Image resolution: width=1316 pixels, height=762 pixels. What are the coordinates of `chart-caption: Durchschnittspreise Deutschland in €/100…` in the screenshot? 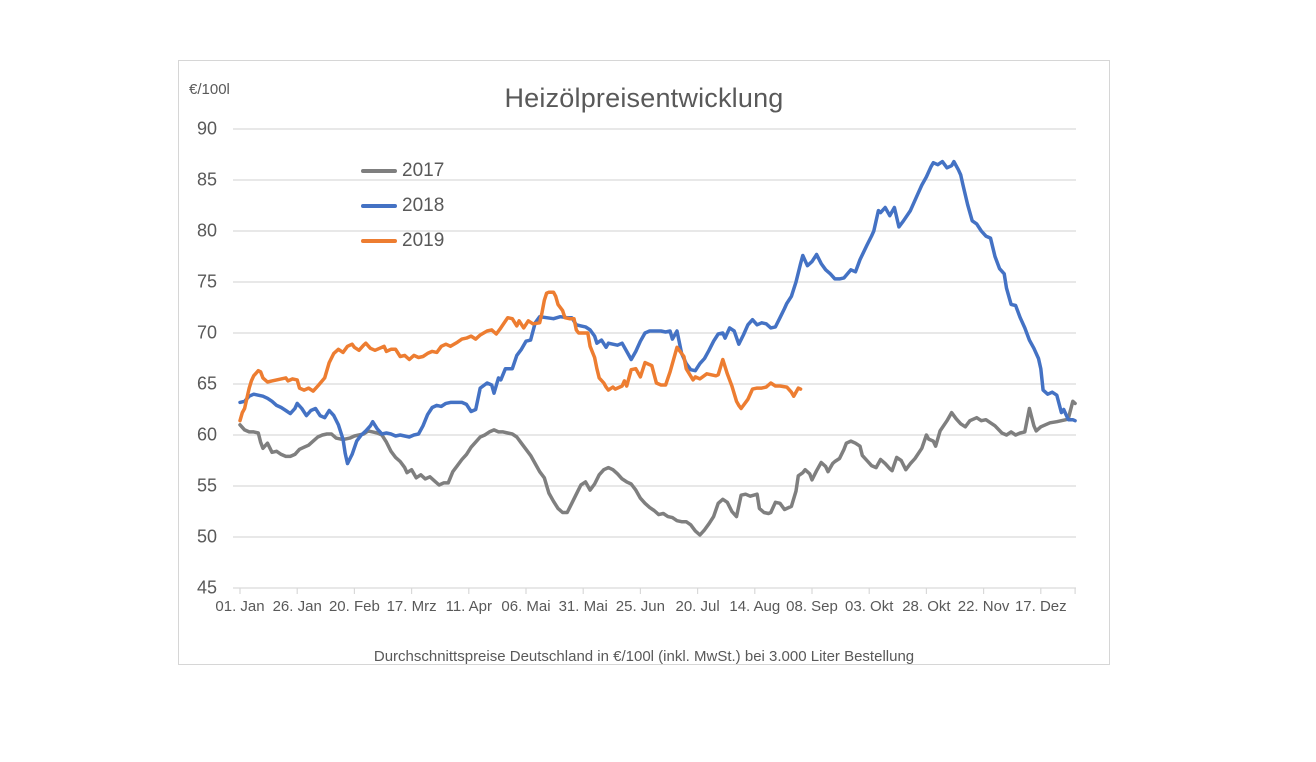 It's located at (644, 656).